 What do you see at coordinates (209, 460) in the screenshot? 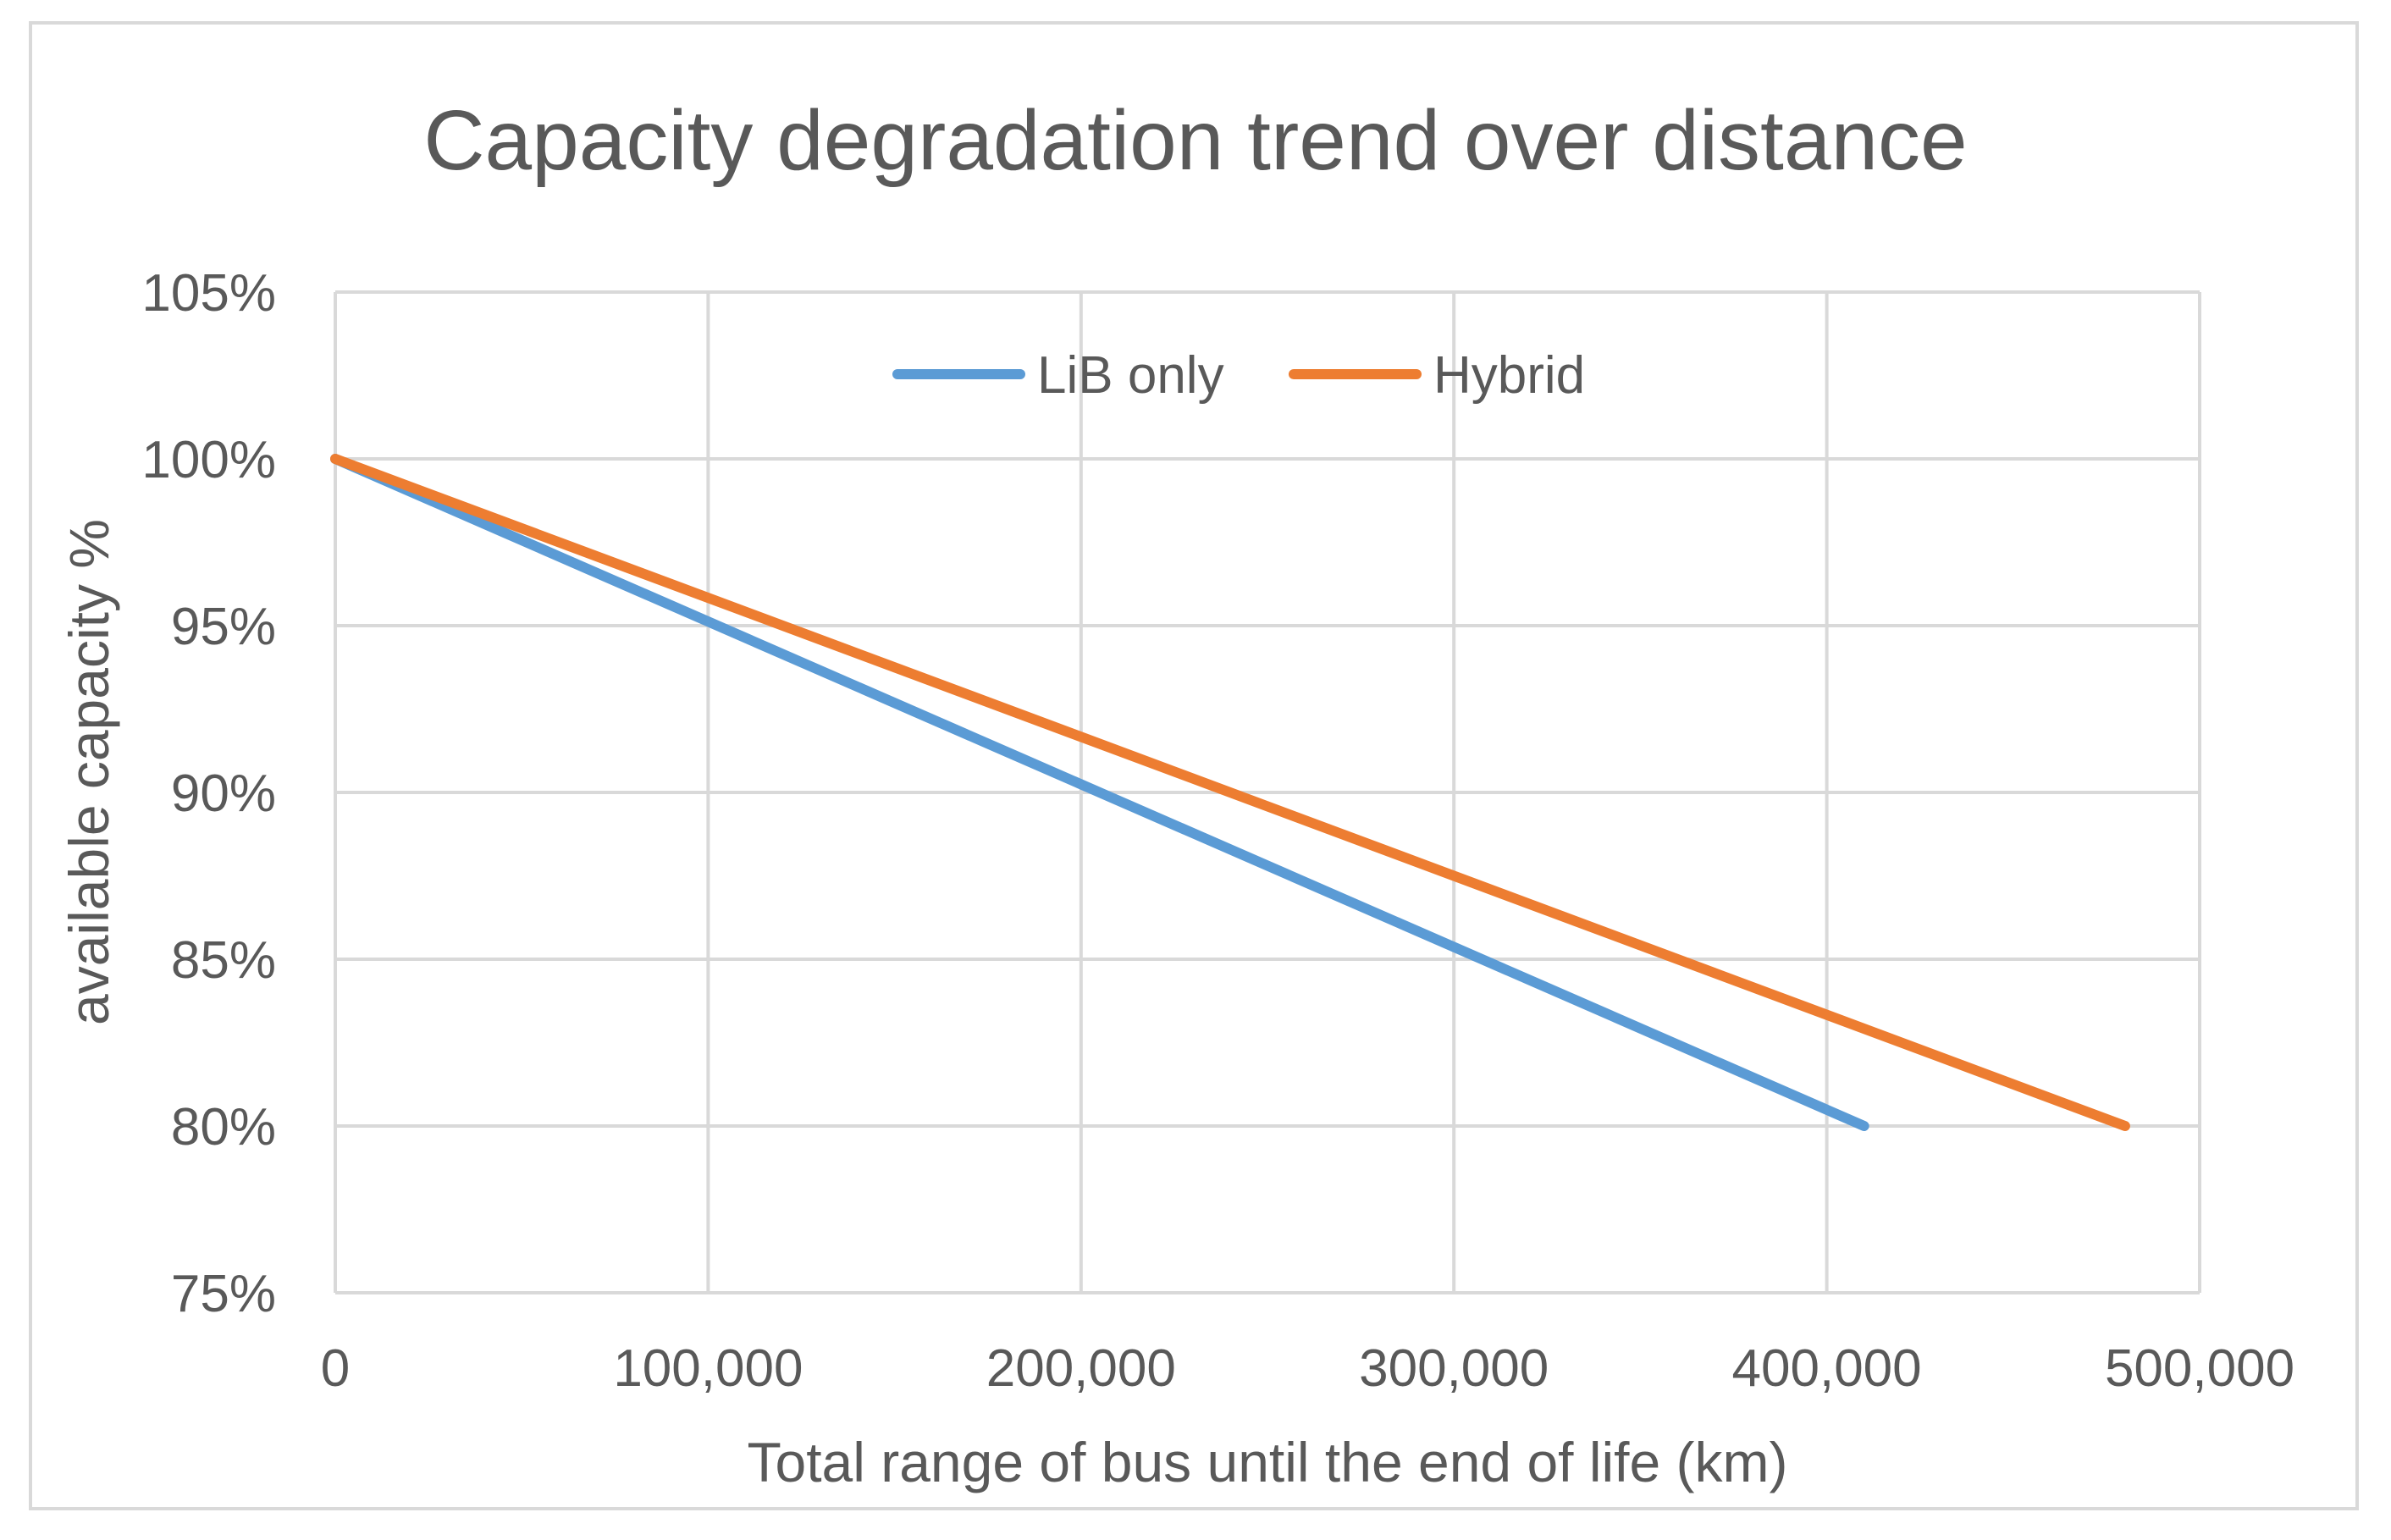
I see `y-tick-label: 100%` at bounding box center [209, 460].